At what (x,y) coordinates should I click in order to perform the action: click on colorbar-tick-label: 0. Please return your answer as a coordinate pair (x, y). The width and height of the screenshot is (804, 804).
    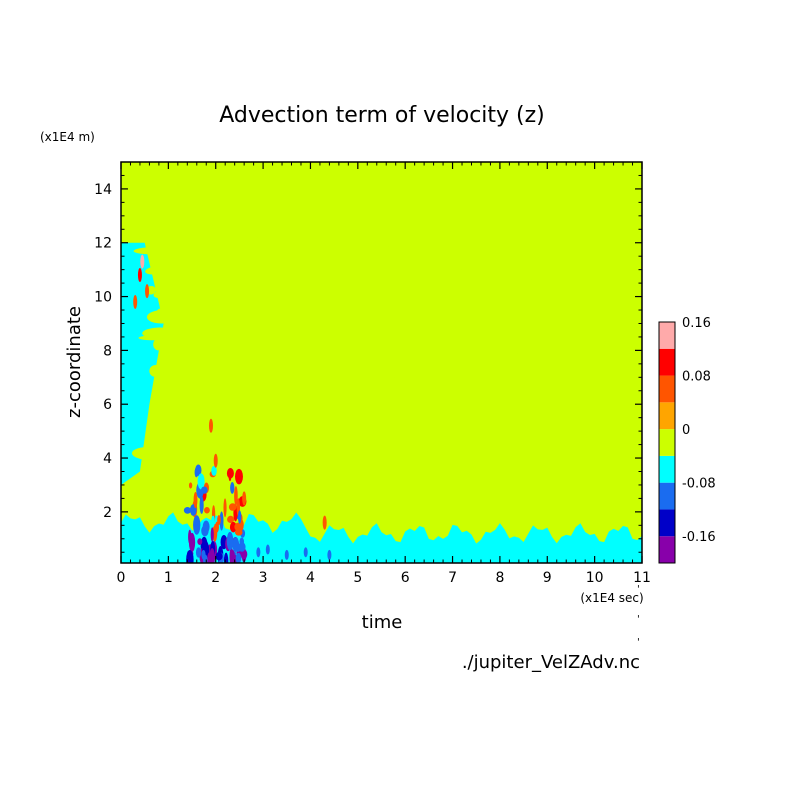
    Looking at the image, I should click on (686, 430).